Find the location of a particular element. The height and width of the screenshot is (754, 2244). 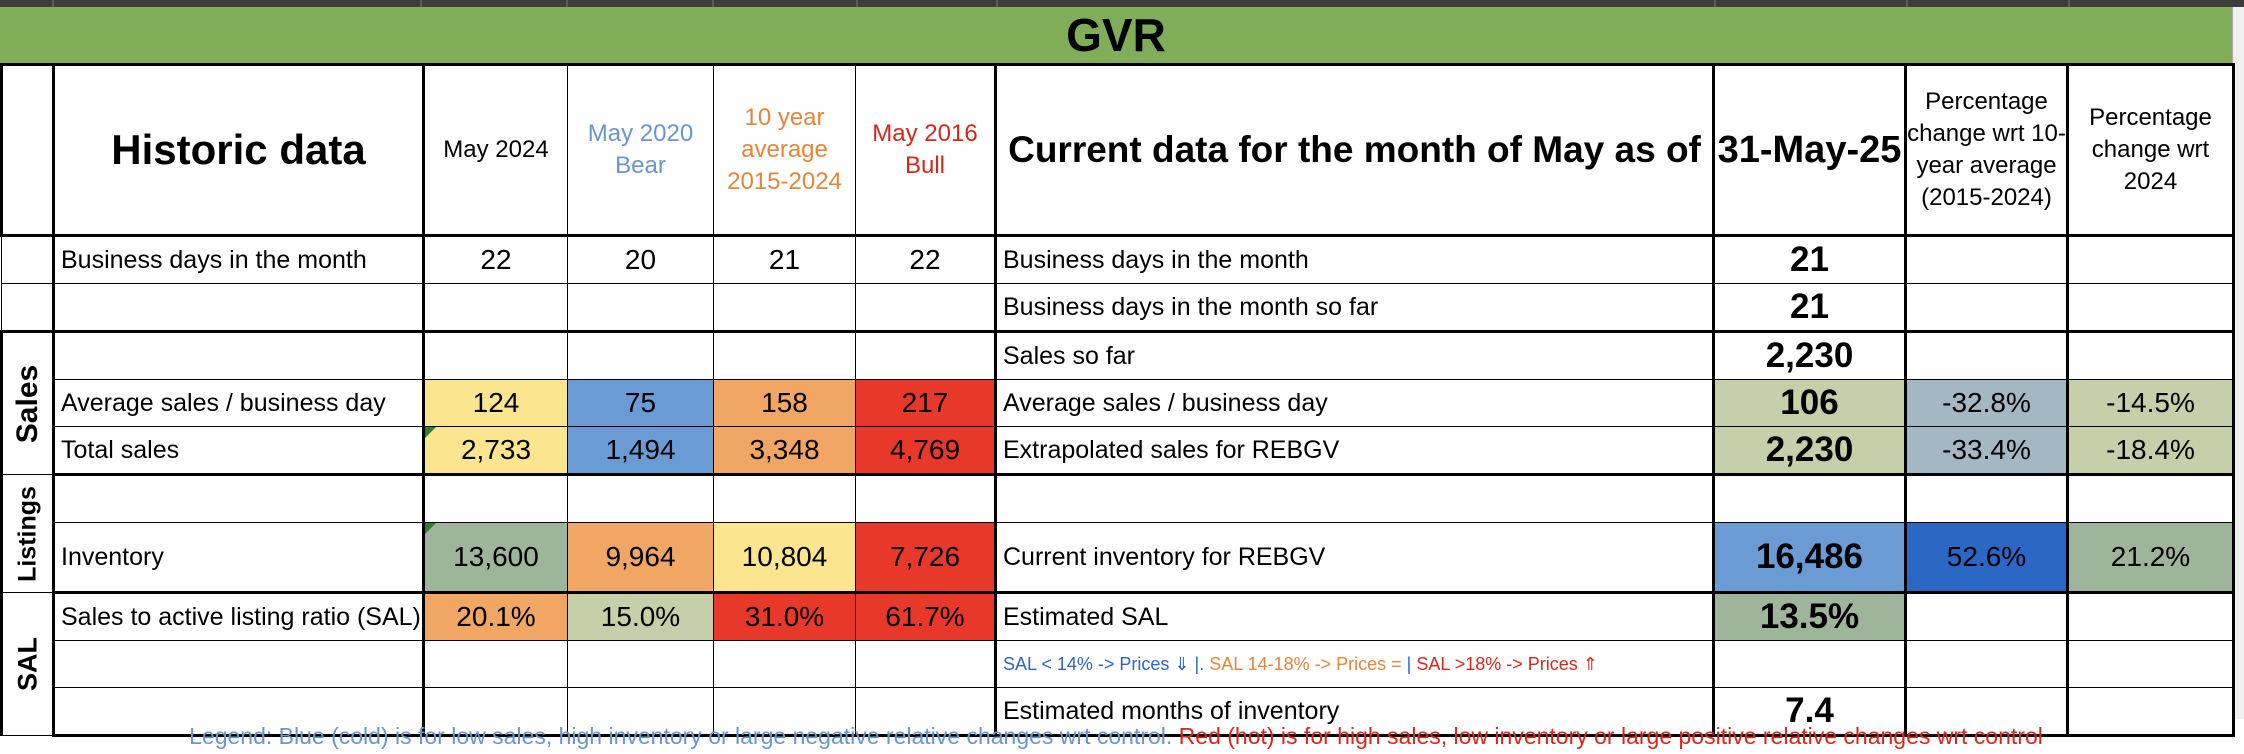

sal-key-mid: SAL 14-18% -> Prices = is located at coordinates (1305, 663).